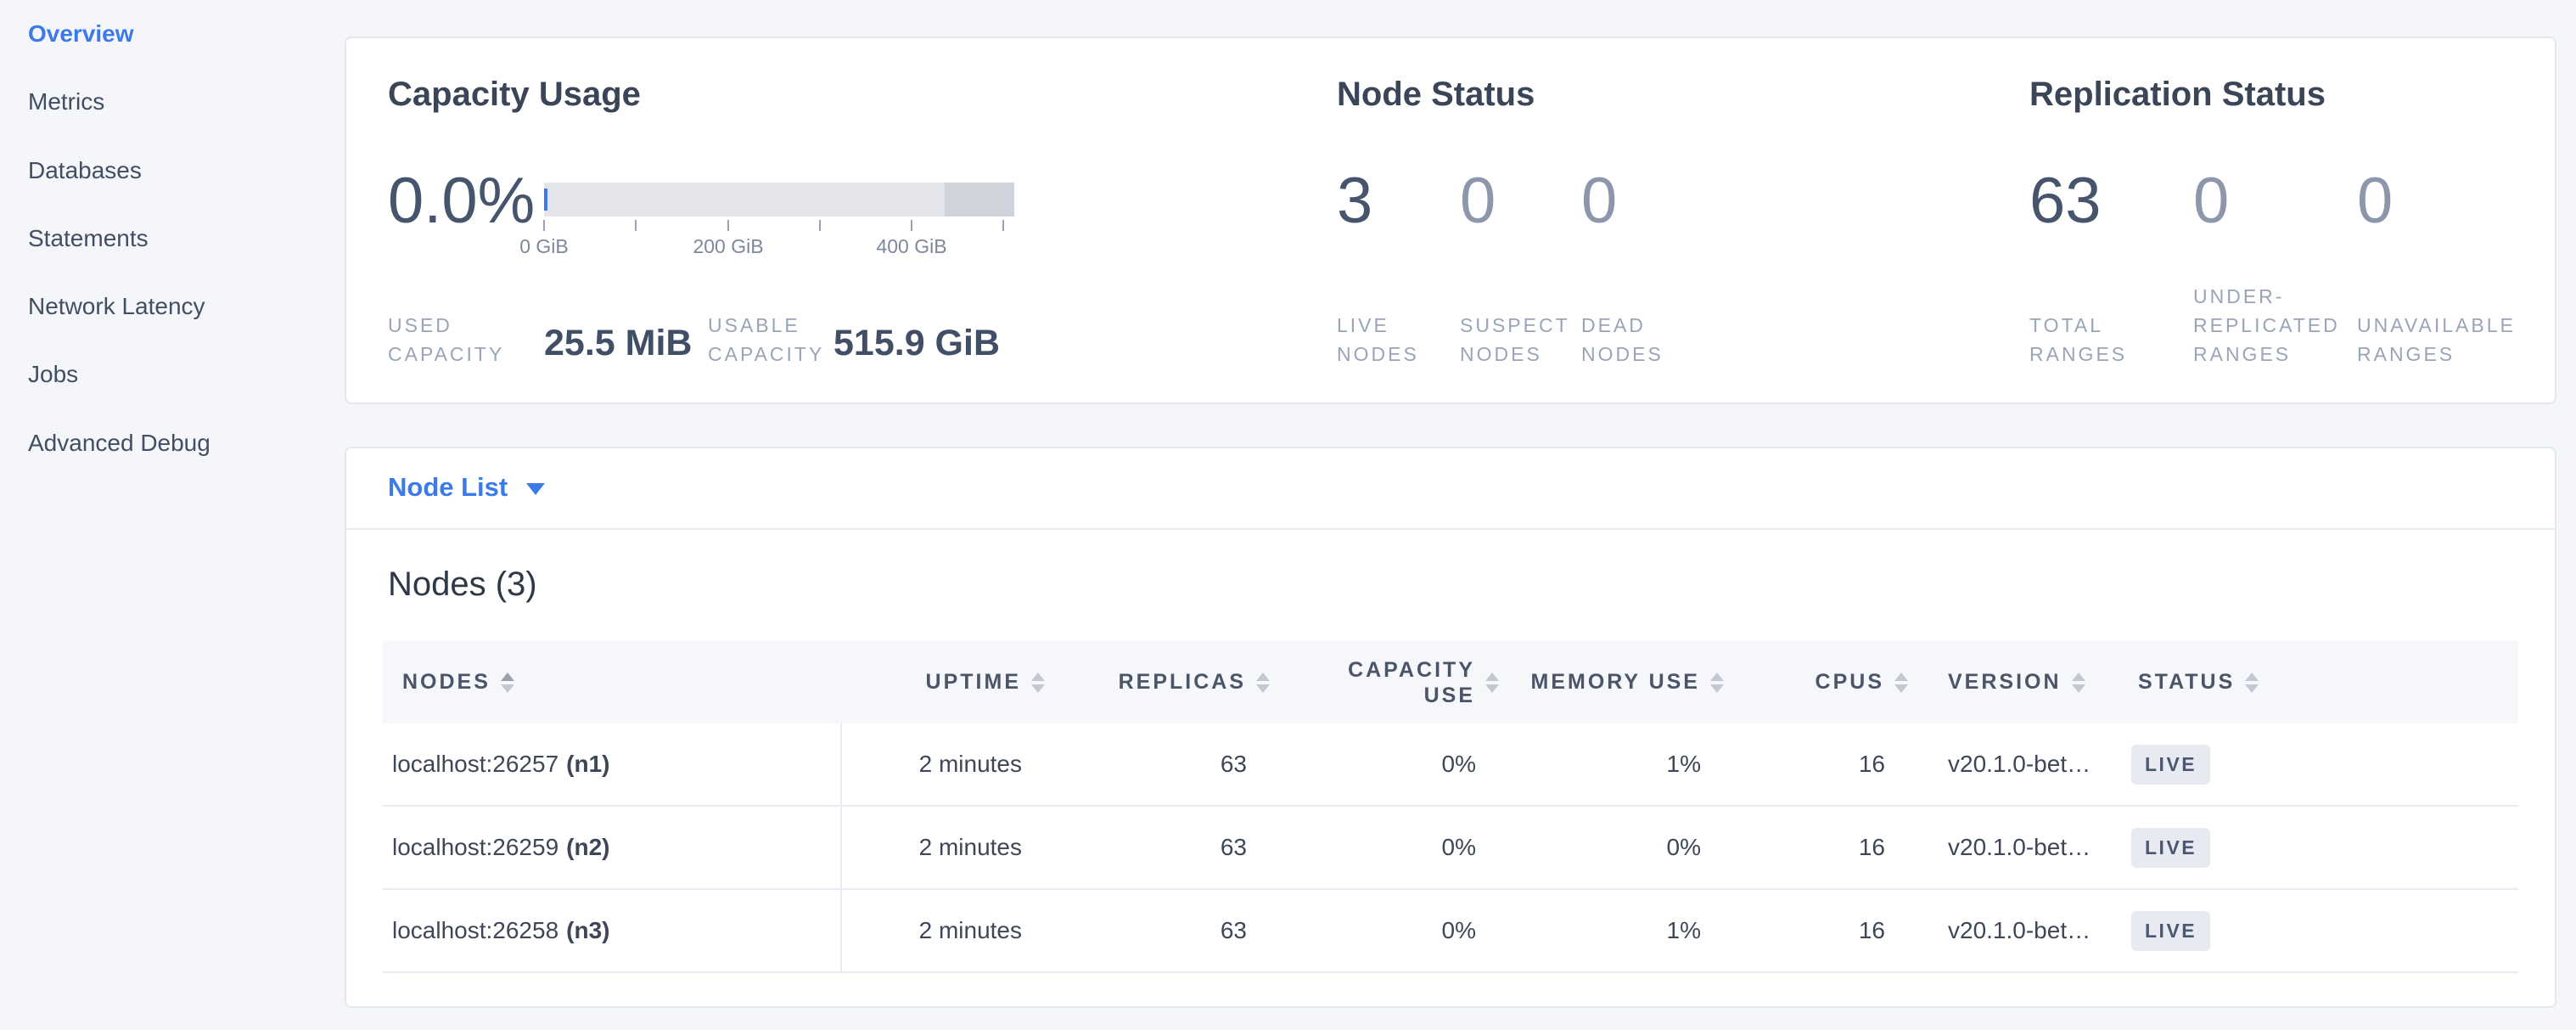 The image size is (2576, 1030). I want to click on used-capacity-value: 25.5 MiB, so click(618, 343).